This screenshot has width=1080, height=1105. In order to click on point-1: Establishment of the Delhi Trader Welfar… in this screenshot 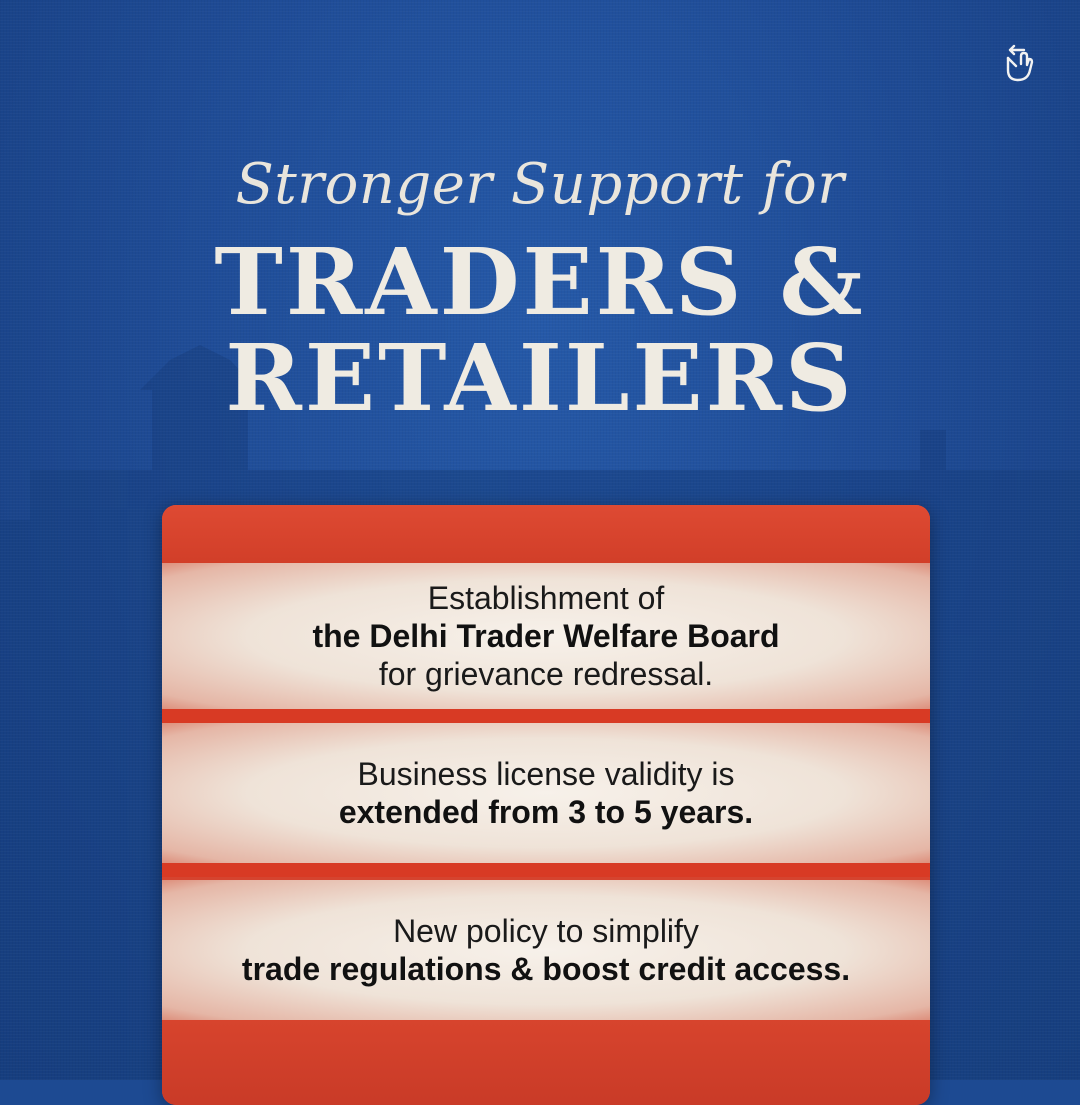, I will do `click(546, 636)`.